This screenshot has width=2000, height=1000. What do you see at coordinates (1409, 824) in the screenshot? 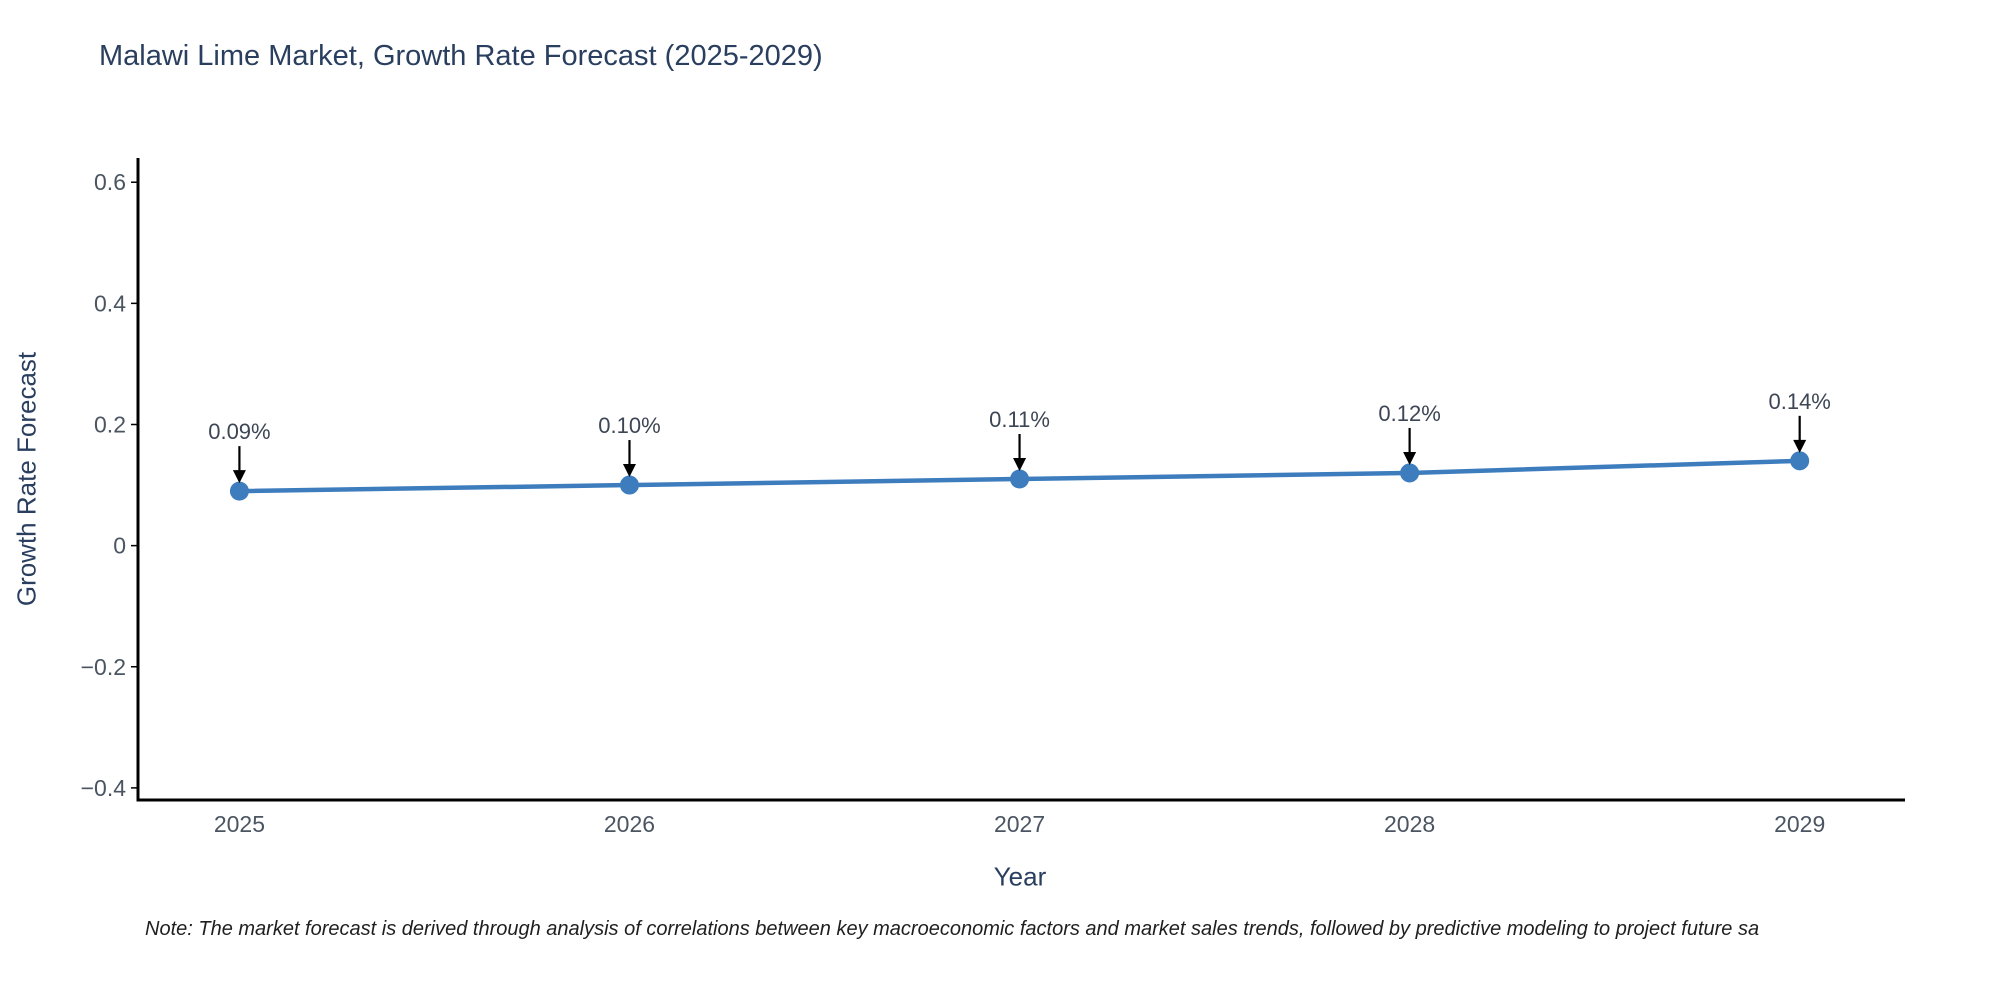
I see `x-axis-tick-label: 2028` at bounding box center [1409, 824].